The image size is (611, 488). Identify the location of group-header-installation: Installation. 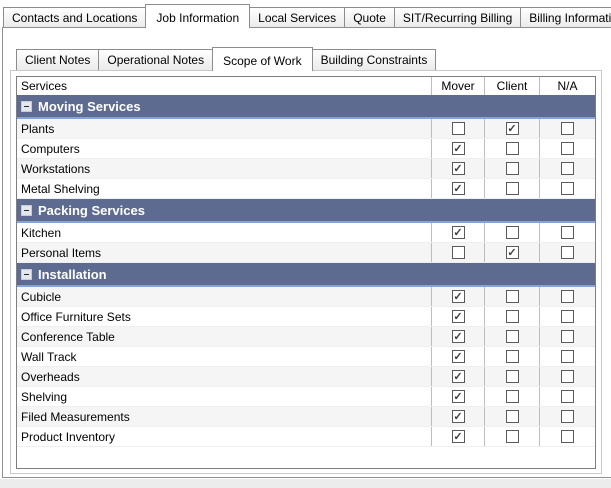
(306, 275).